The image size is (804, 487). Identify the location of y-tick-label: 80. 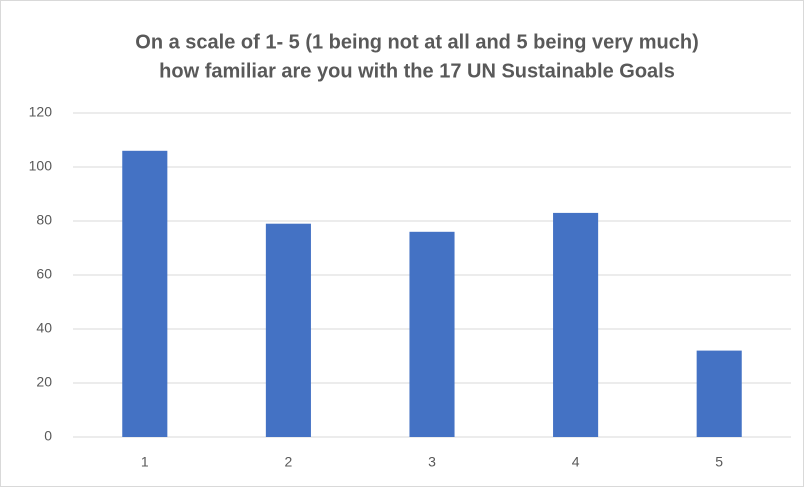
(44, 220).